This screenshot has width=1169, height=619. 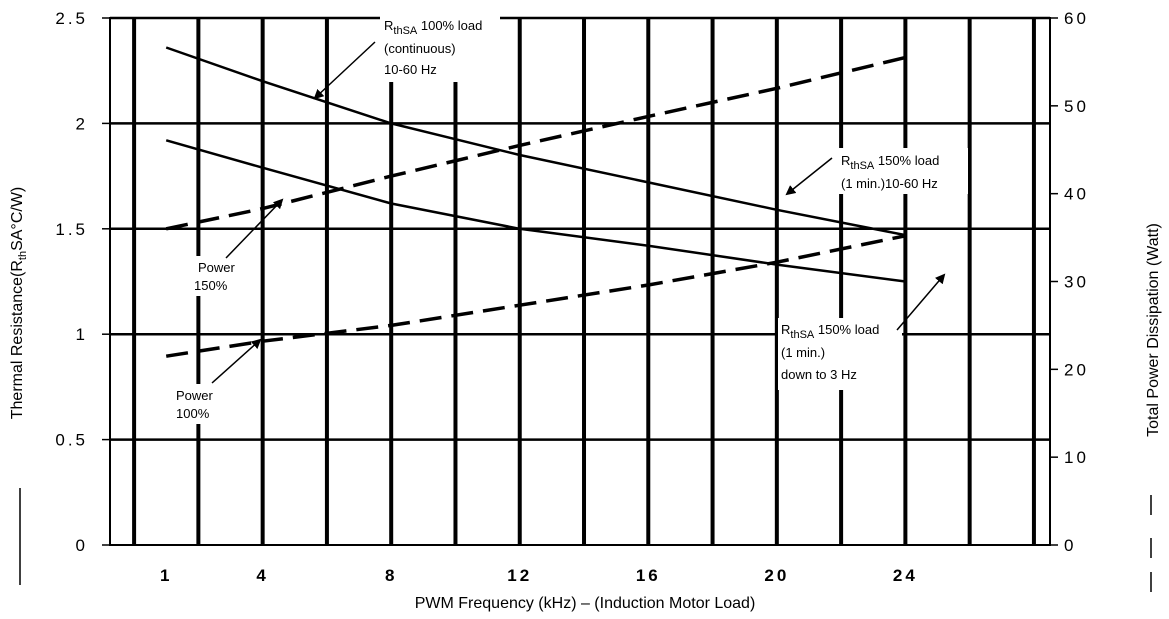 I want to click on y-tick-label-left: 0, so click(x=82, y=545).